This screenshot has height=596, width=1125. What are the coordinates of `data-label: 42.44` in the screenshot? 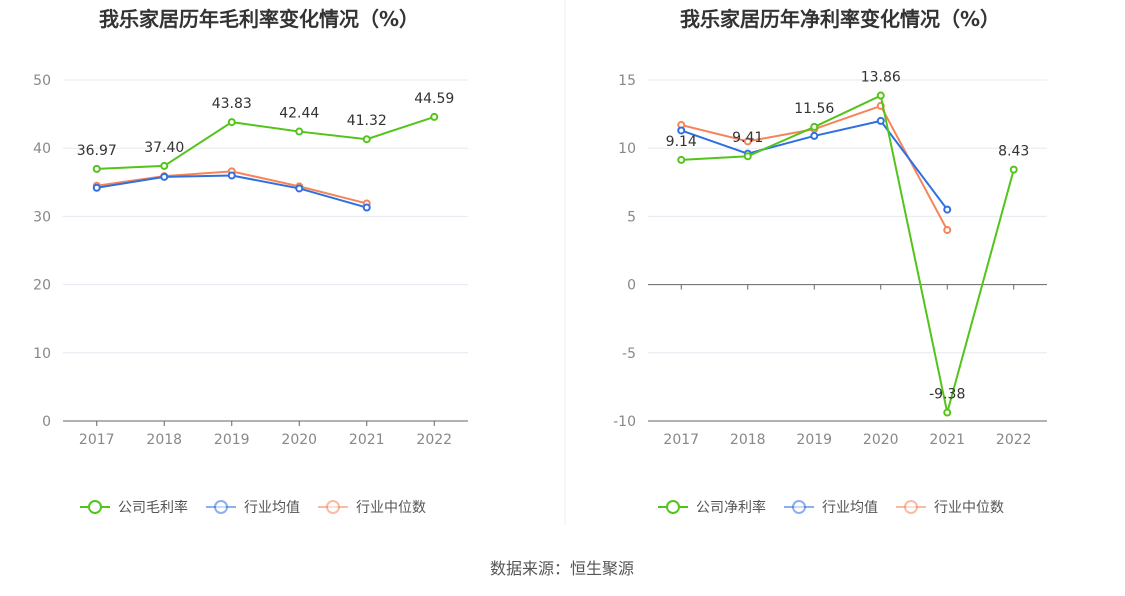 It's located at (299, 114).